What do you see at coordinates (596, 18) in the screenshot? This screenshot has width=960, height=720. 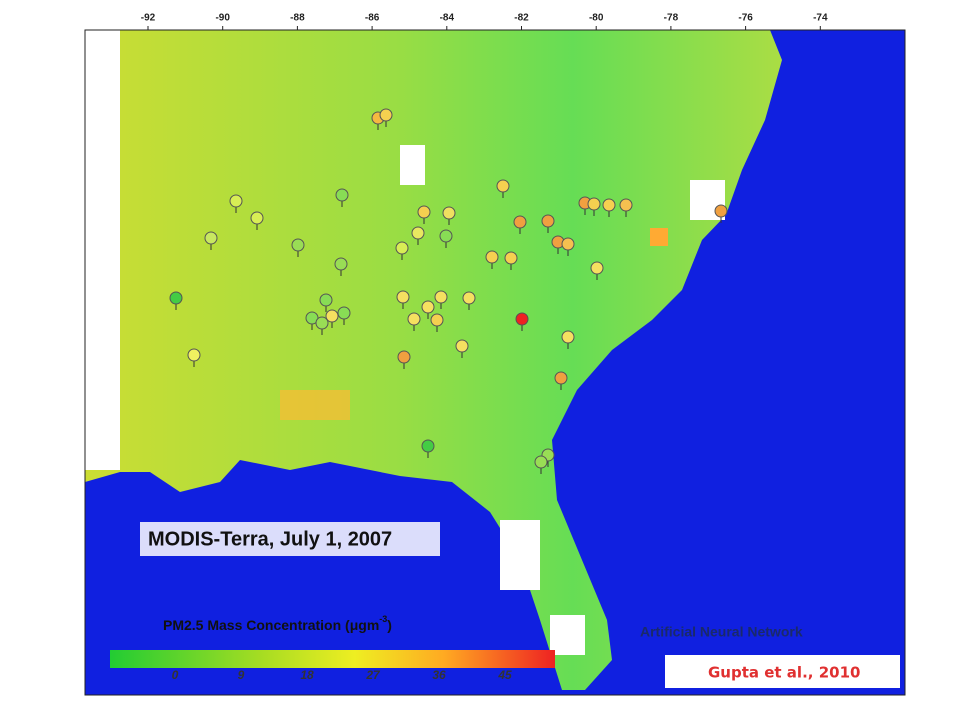 I see `longitude-label: -80` at bounding box center [596, 18].